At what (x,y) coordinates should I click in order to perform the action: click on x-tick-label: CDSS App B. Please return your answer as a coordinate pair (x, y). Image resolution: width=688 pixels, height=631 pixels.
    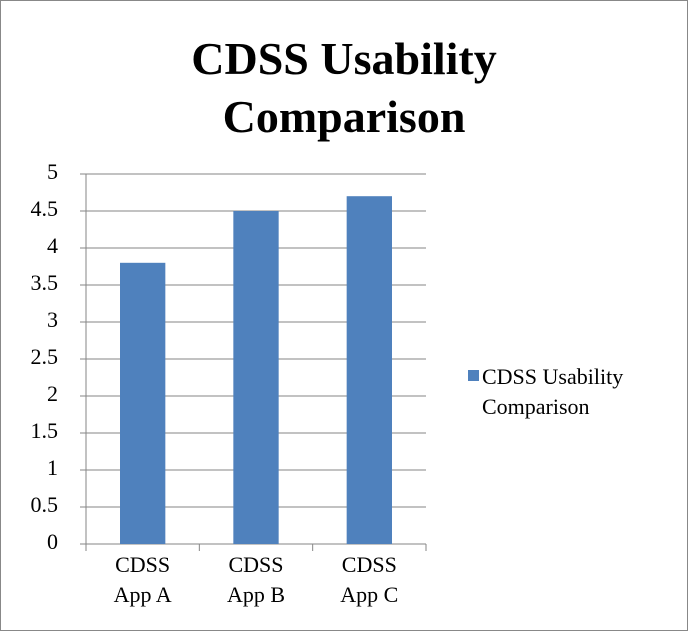
    Looking at the image, I should click on (256, 579).